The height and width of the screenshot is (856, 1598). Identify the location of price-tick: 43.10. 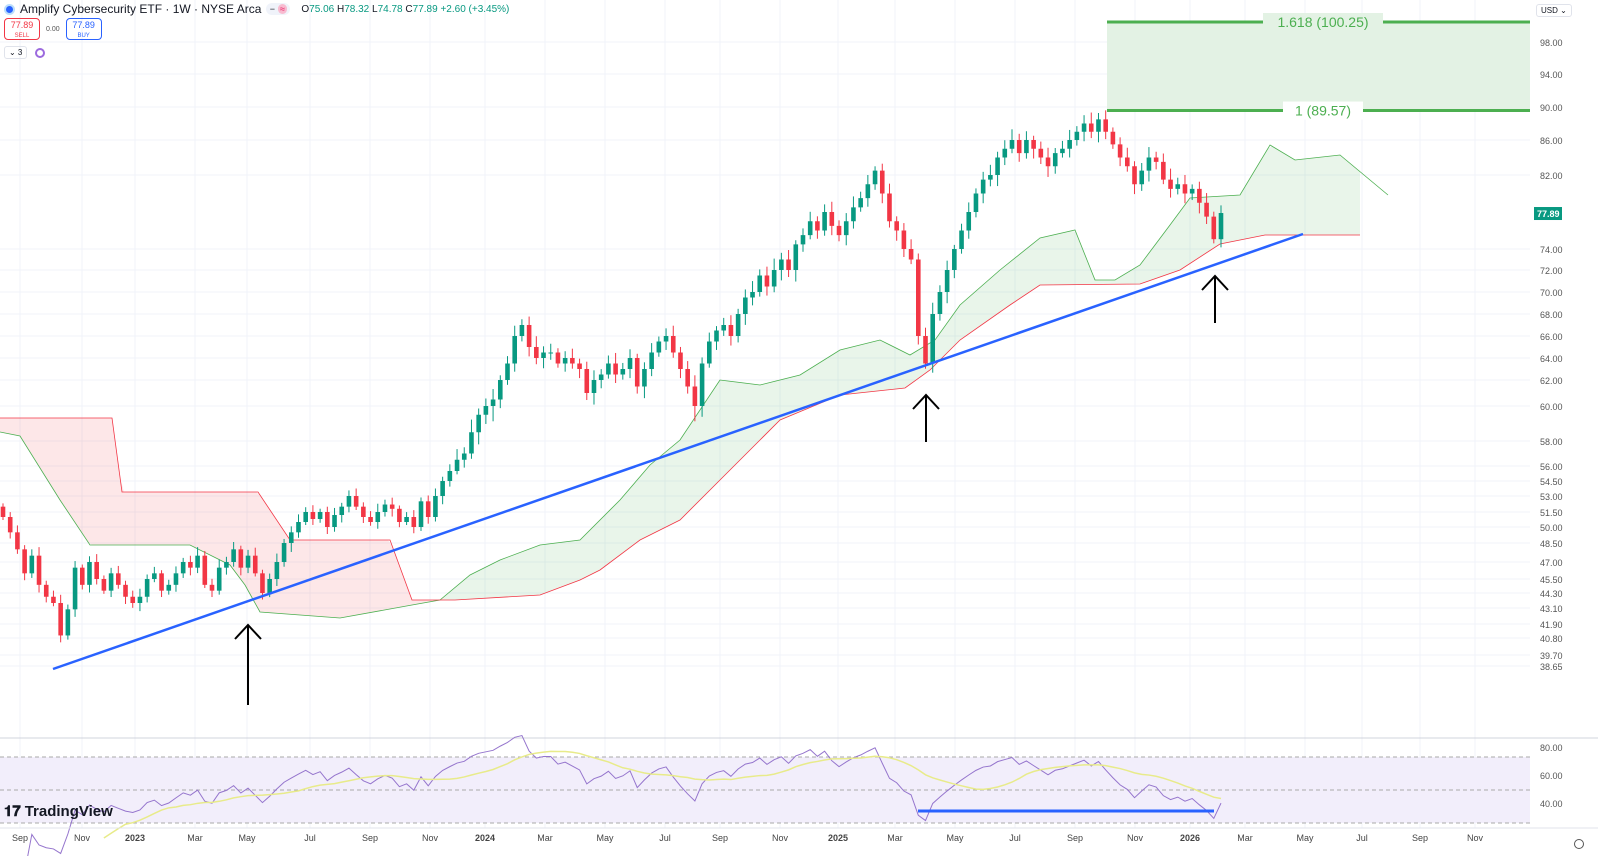
(1551, 609).